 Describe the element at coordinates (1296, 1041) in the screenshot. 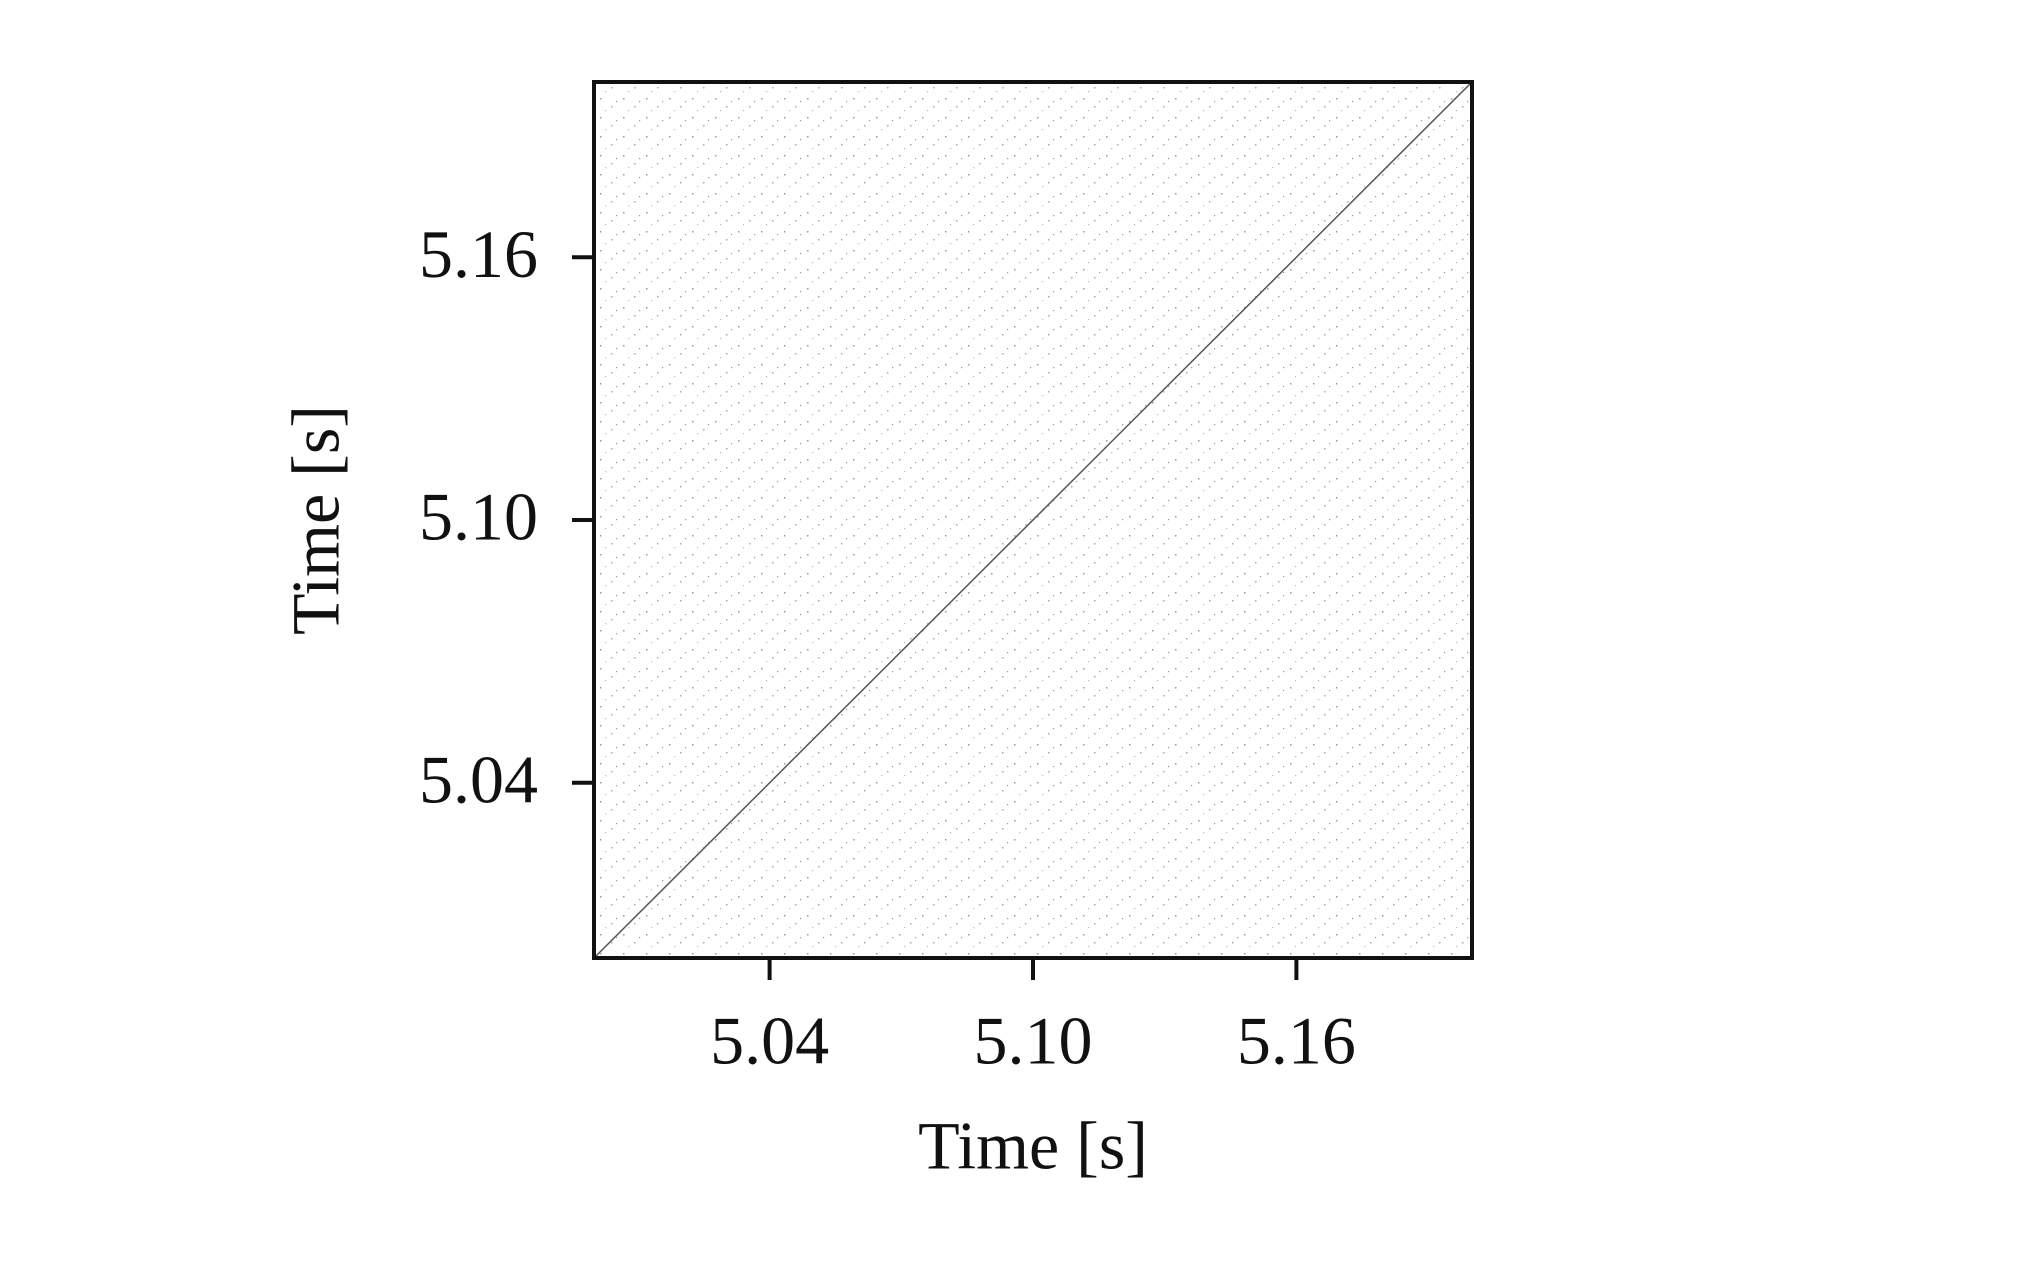

I see `x-tick-label: 5.16` at that location.